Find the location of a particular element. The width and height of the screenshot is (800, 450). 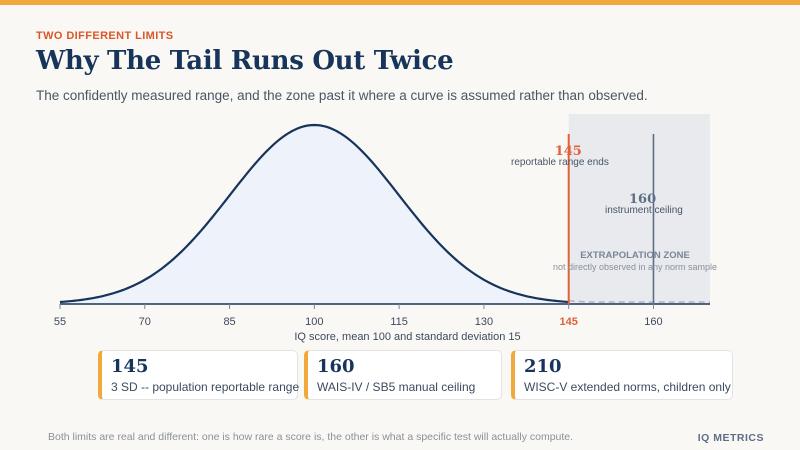

ceiling-label: instrument ceiling is located at coordinates (644, 210).